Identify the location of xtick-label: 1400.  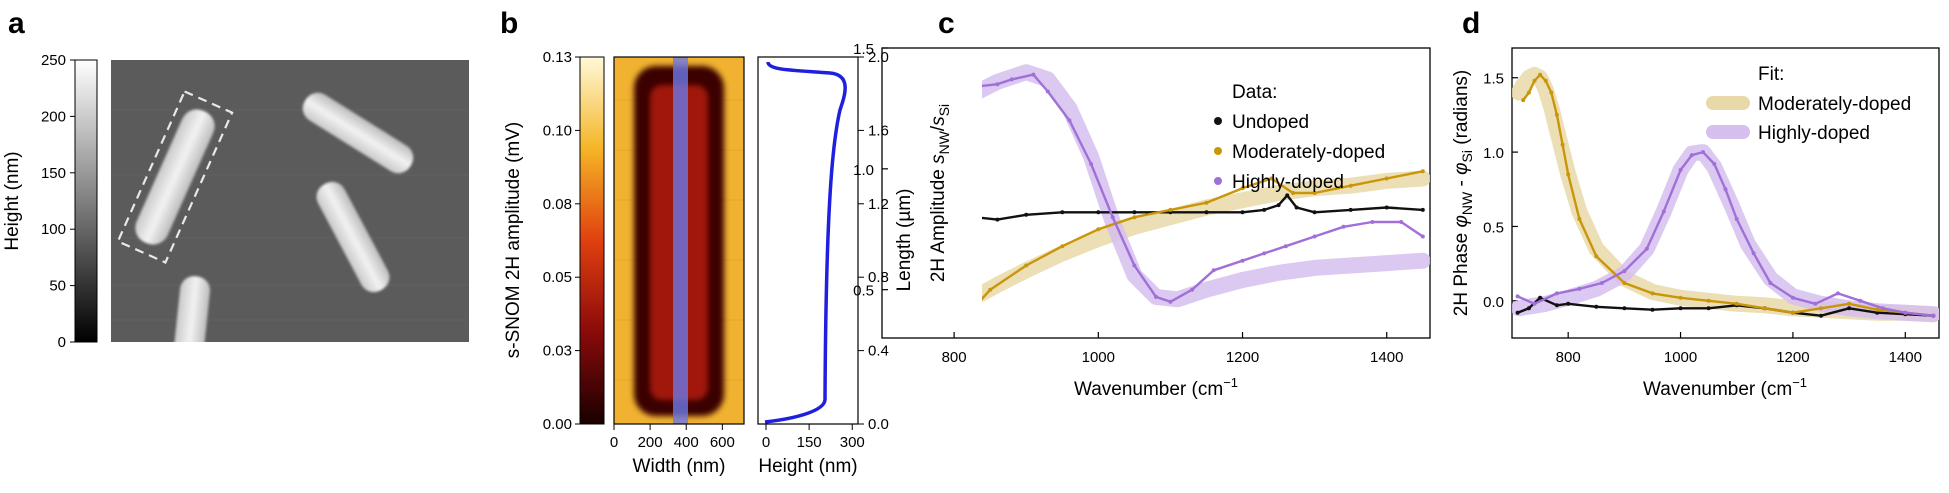
(1905, 357).